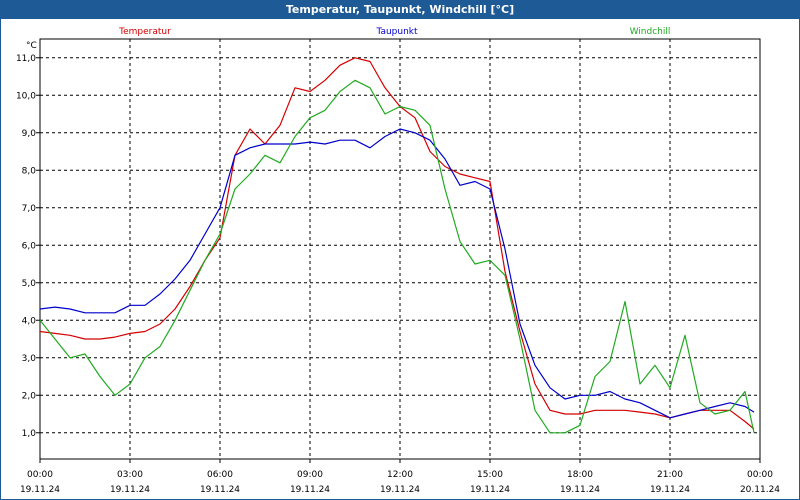  Describe the element at coordinates (29, 171) in the screenshot. I see `y-tick-label: 8,0` at that location.